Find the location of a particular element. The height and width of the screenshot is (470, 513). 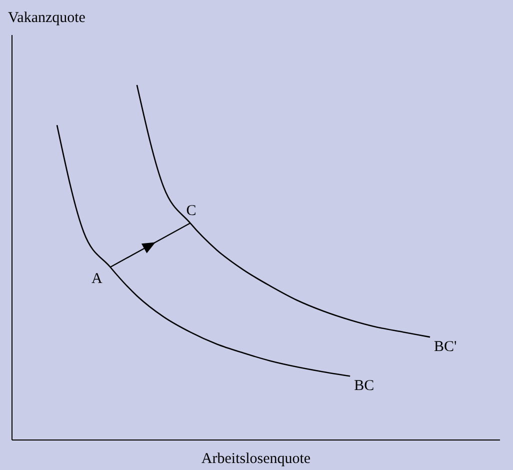

series-label: BC is located at coordinates (364, 386).